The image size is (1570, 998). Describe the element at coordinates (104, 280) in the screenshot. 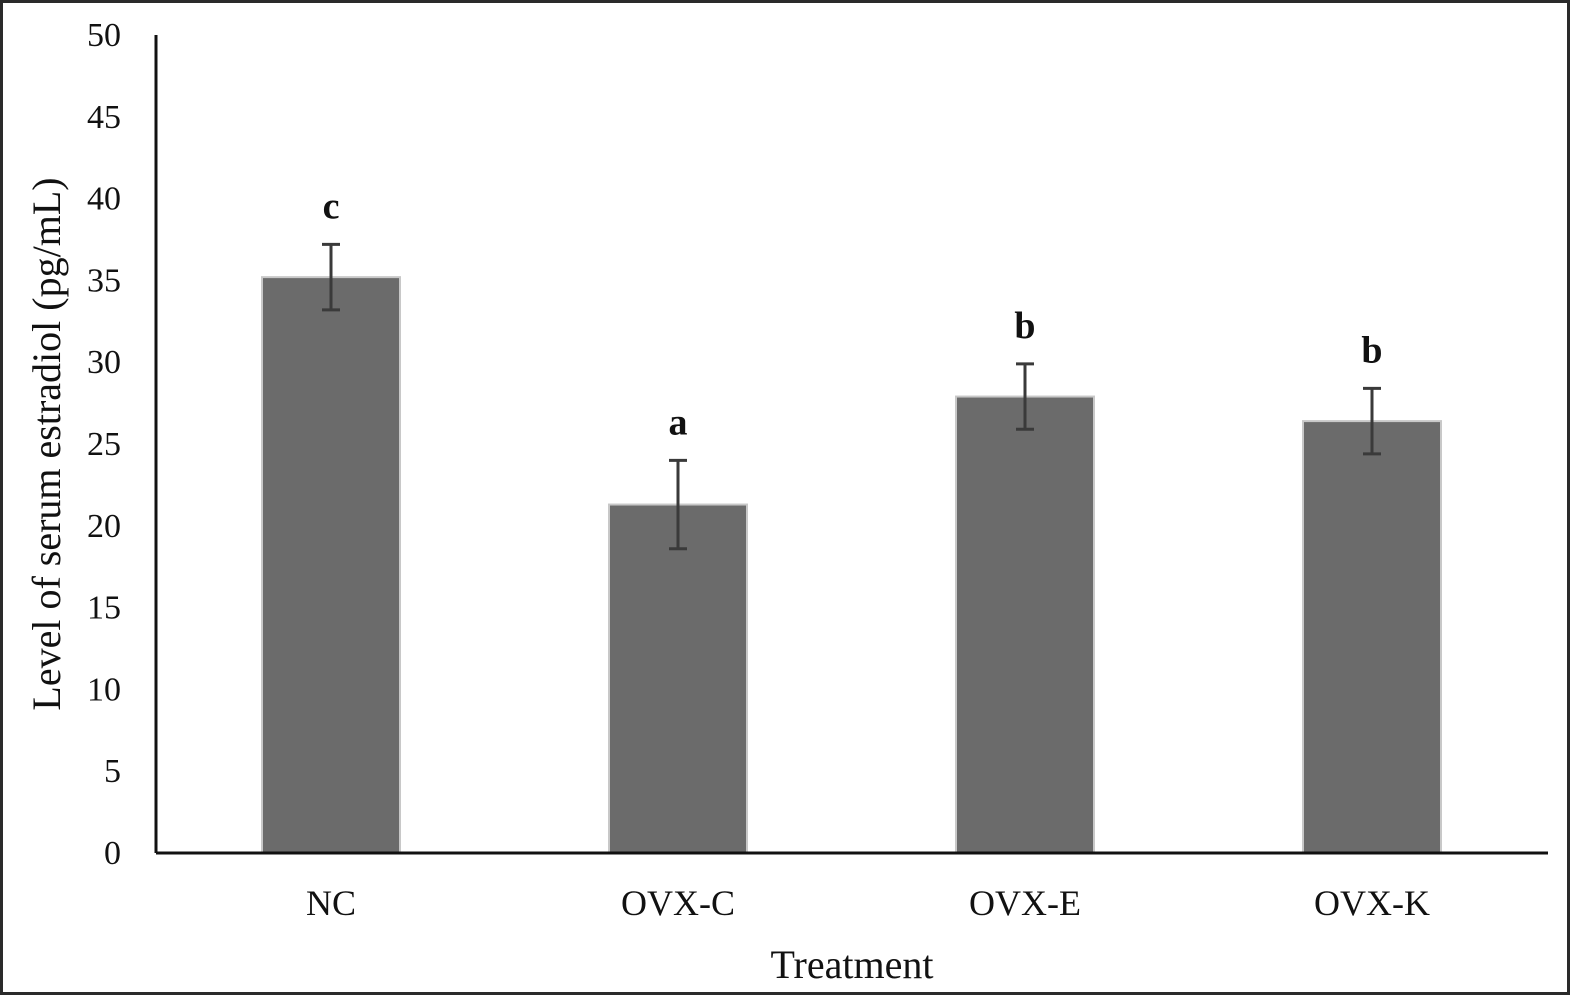

I see `y-tick-label: 35` at that location.